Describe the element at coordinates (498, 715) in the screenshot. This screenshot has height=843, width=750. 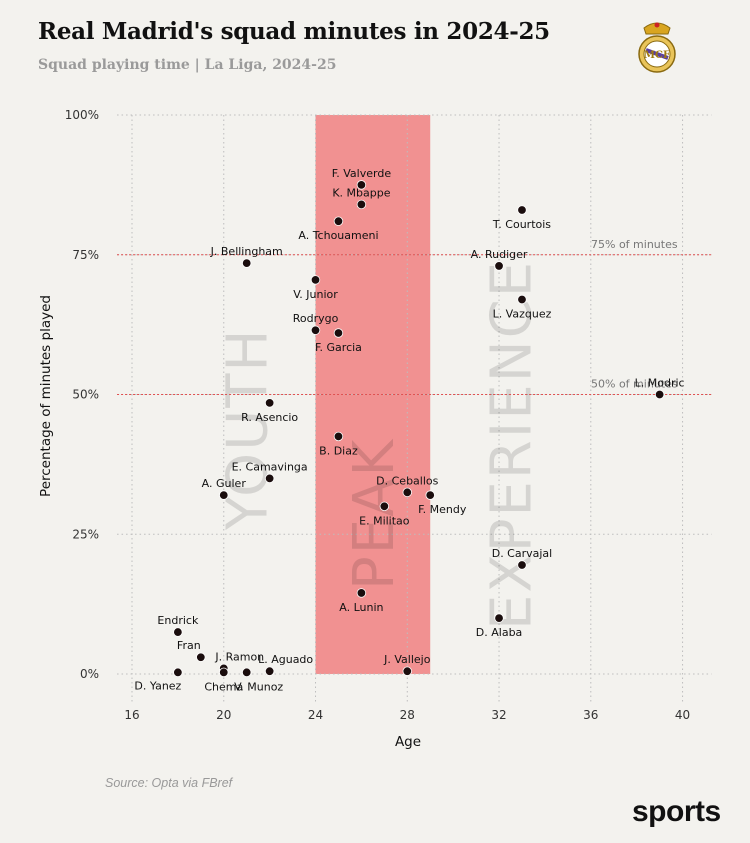
I see `x-tick-label: 32` at that location.